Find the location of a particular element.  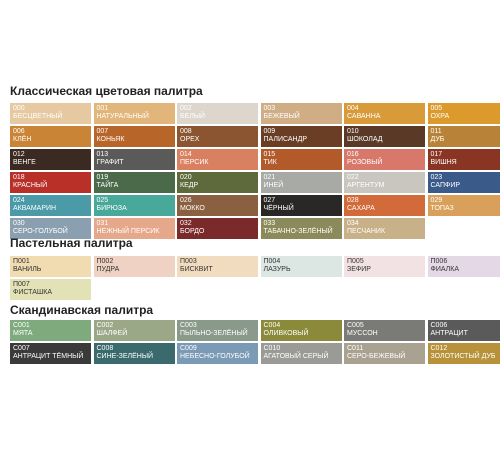

swatch-name: КЕДР is located at coordinates (189, 185).